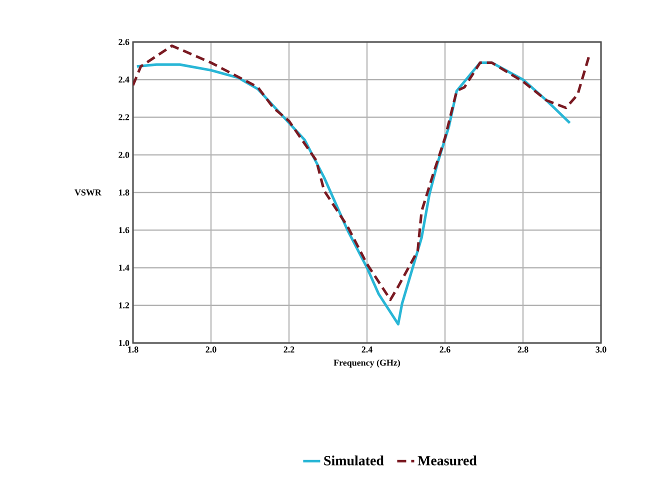 The height and width of the screenshot is (494, 652). Describe the element at coordinates (124, 267) in the screenshot. I see `y-tick-label: 1.4` at that location.